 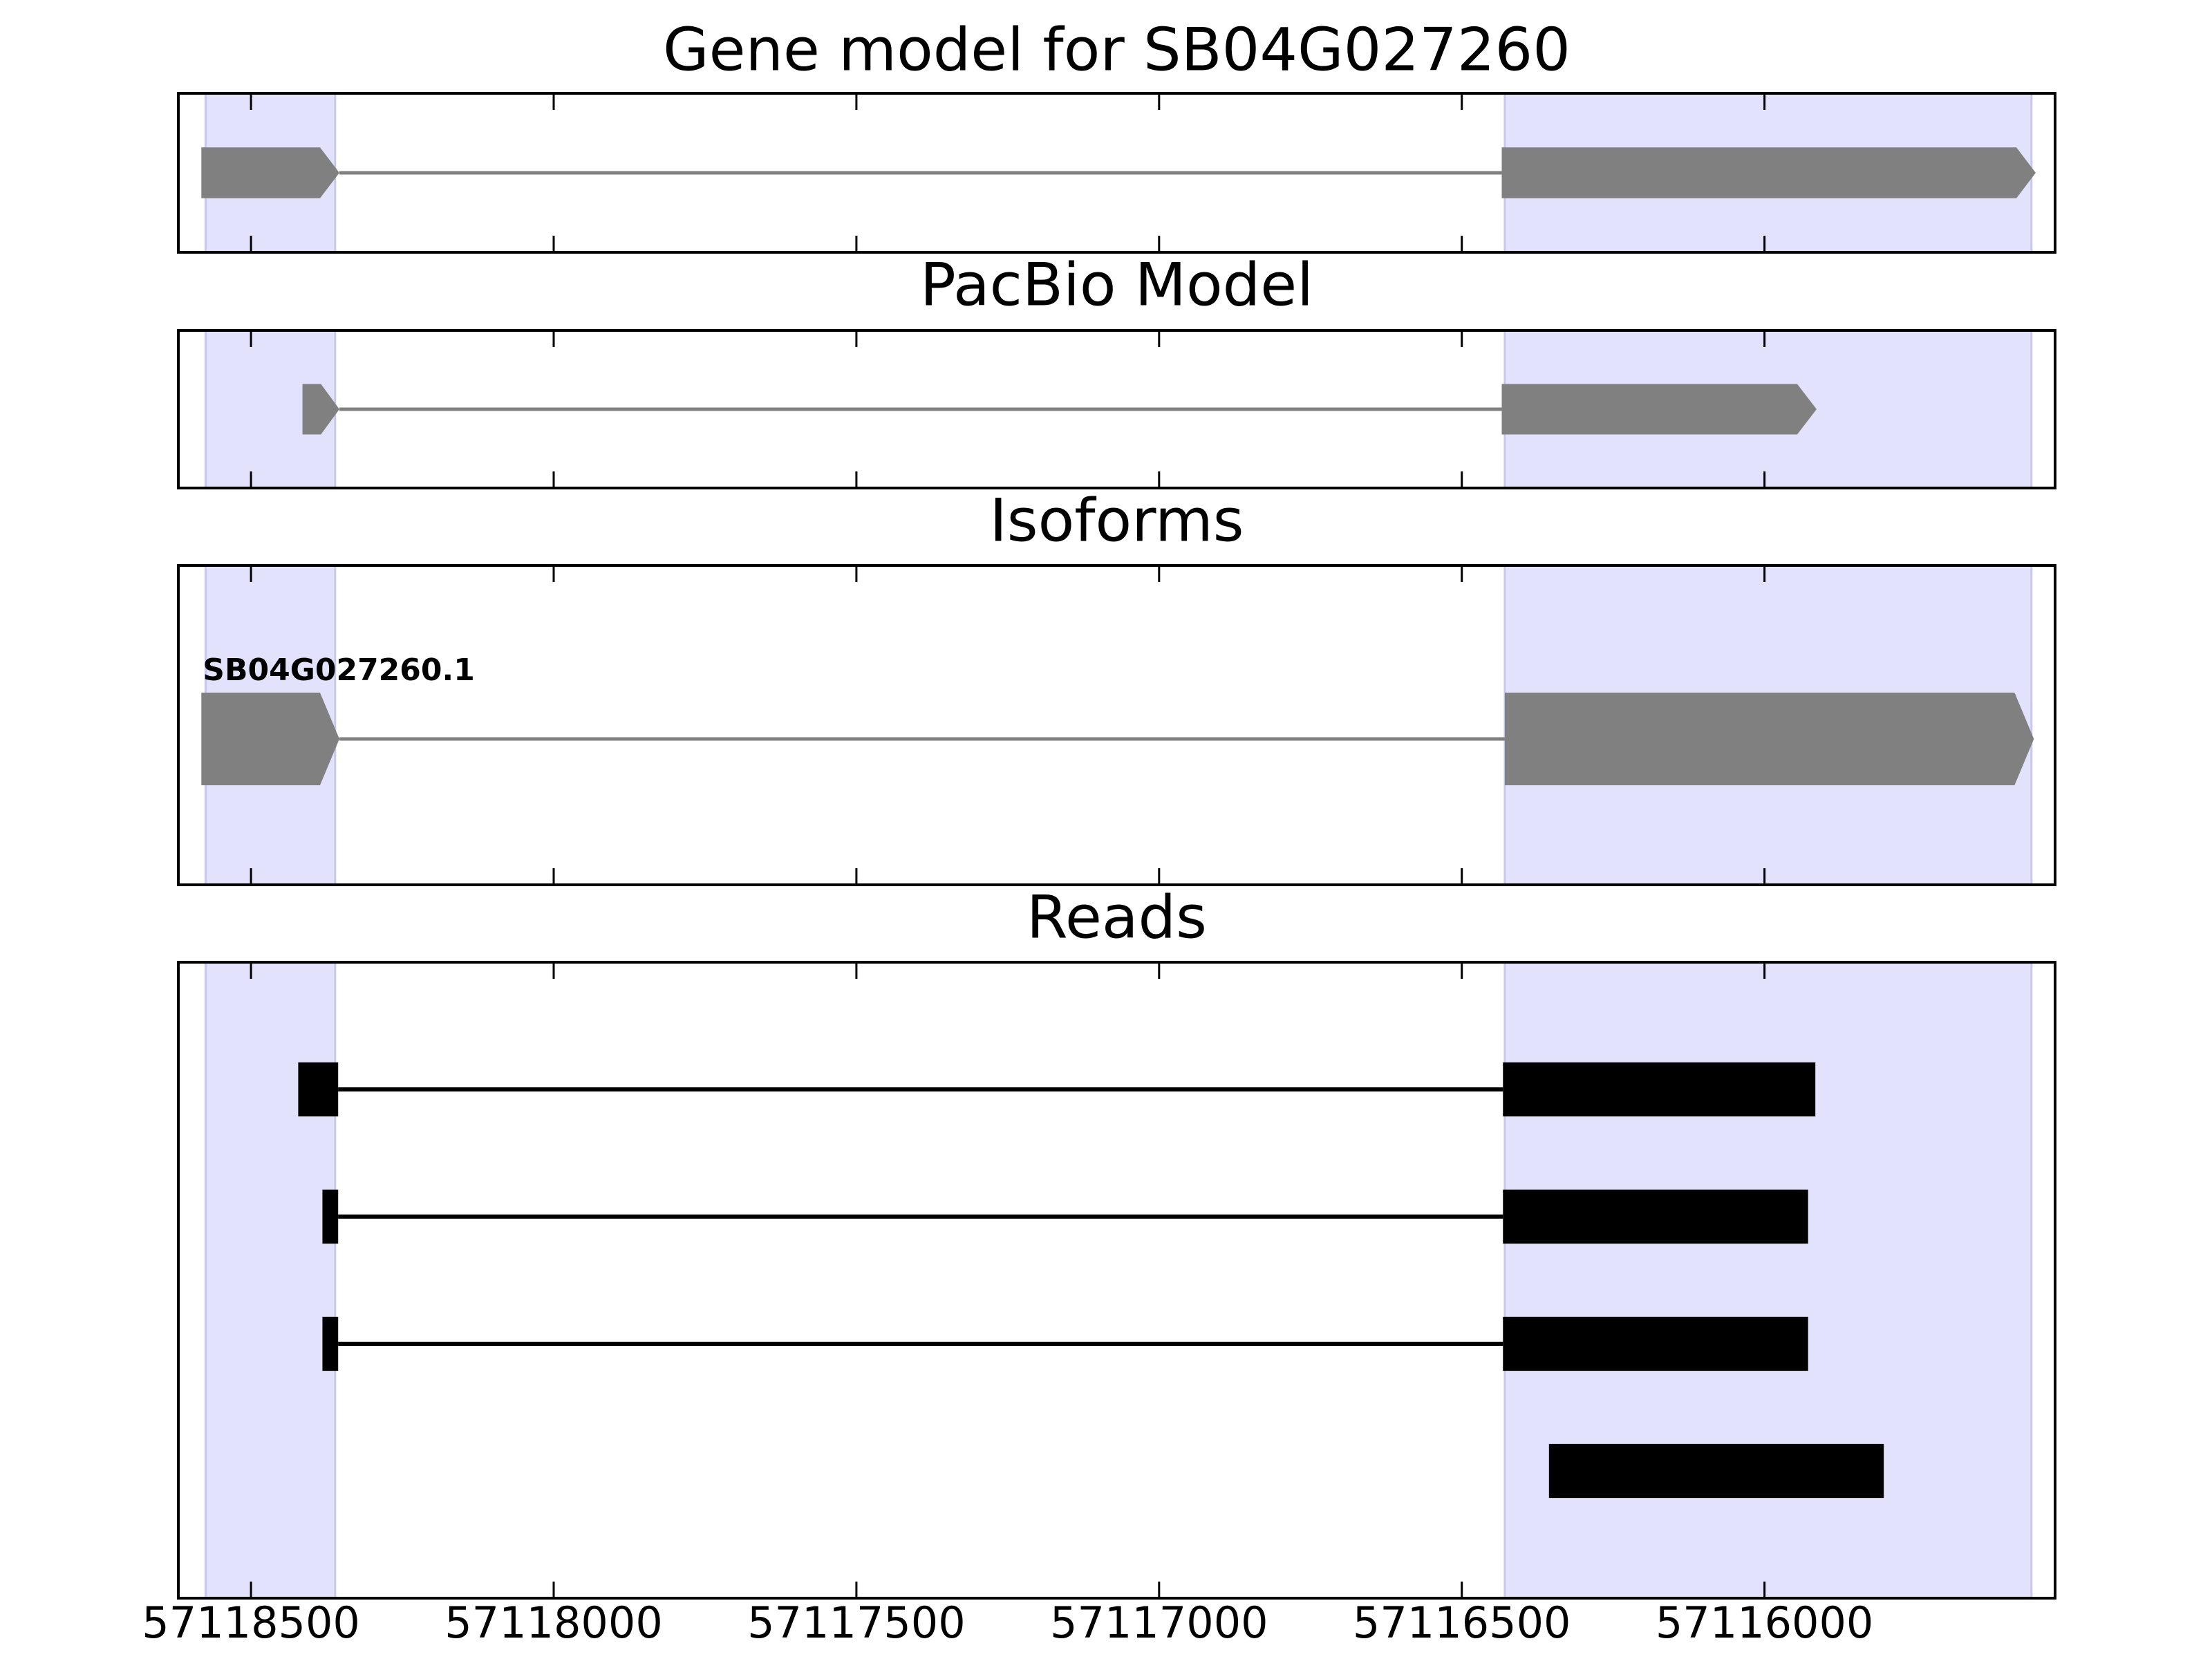 I want to click on x-tick-label: 57116500, so click(x=1462, y=1623).